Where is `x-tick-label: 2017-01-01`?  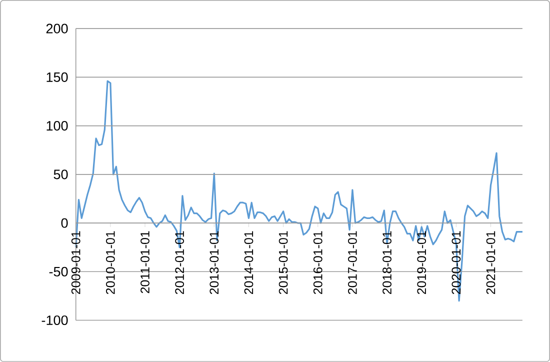
x-tick-label: 2017-01-01 is located at coordinates (352, 262).